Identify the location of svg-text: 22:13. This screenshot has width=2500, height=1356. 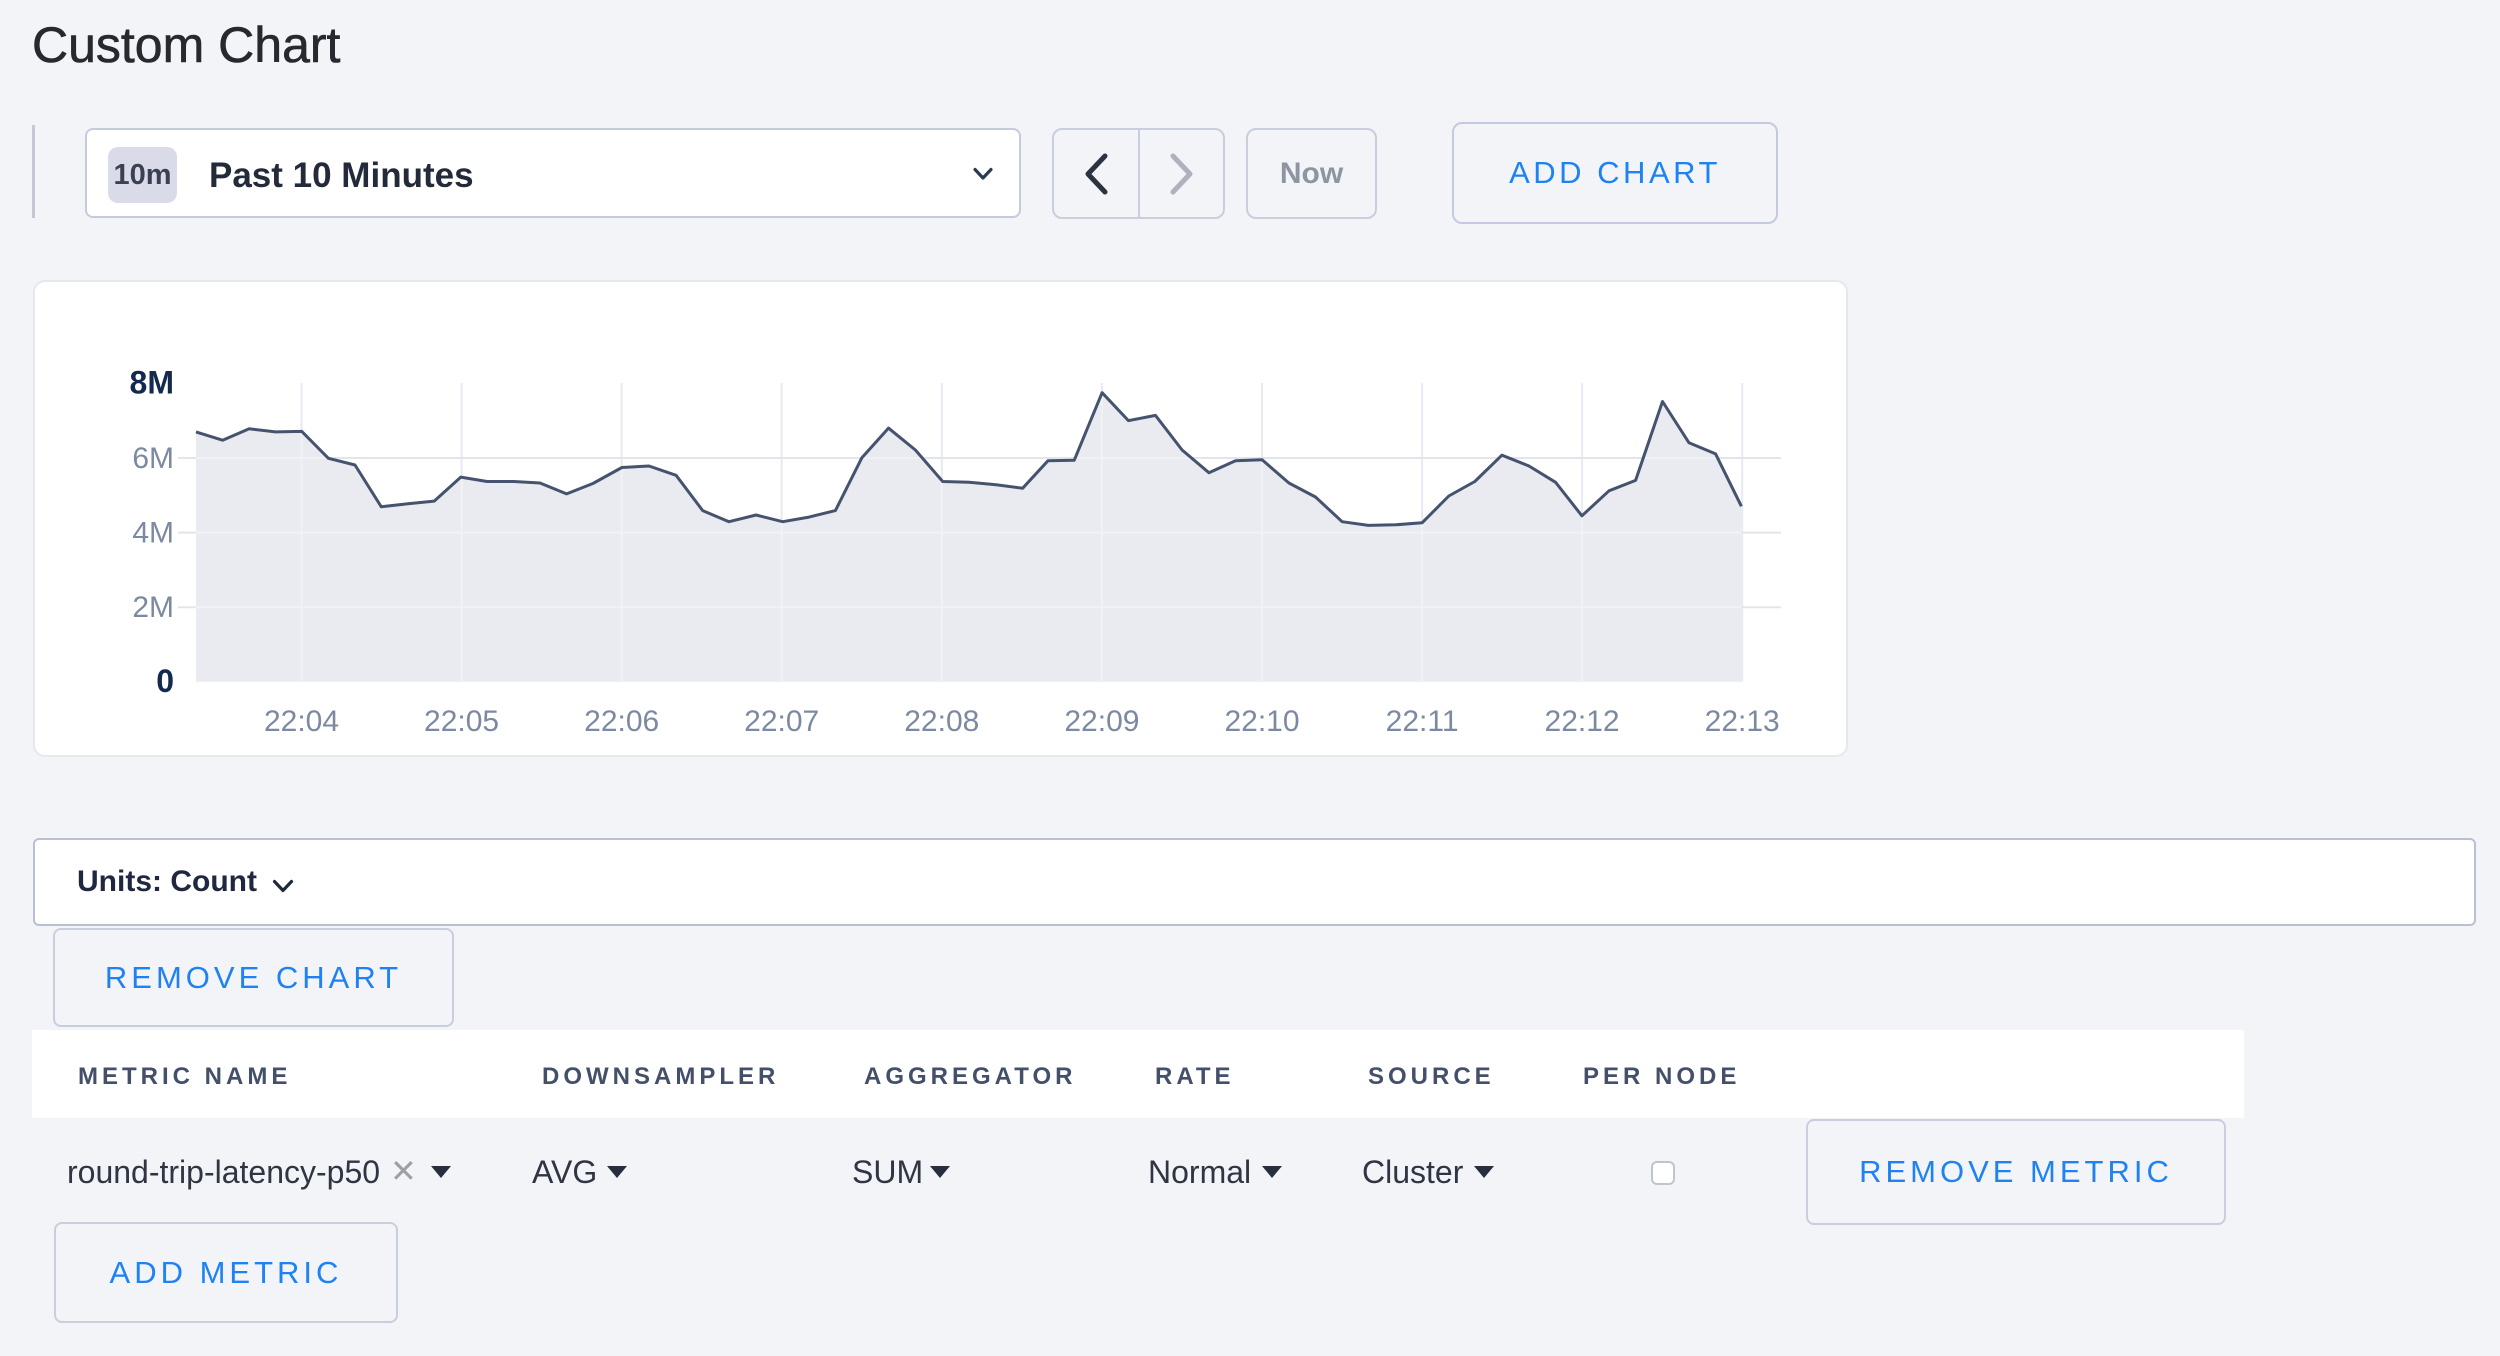
(1742, 721).